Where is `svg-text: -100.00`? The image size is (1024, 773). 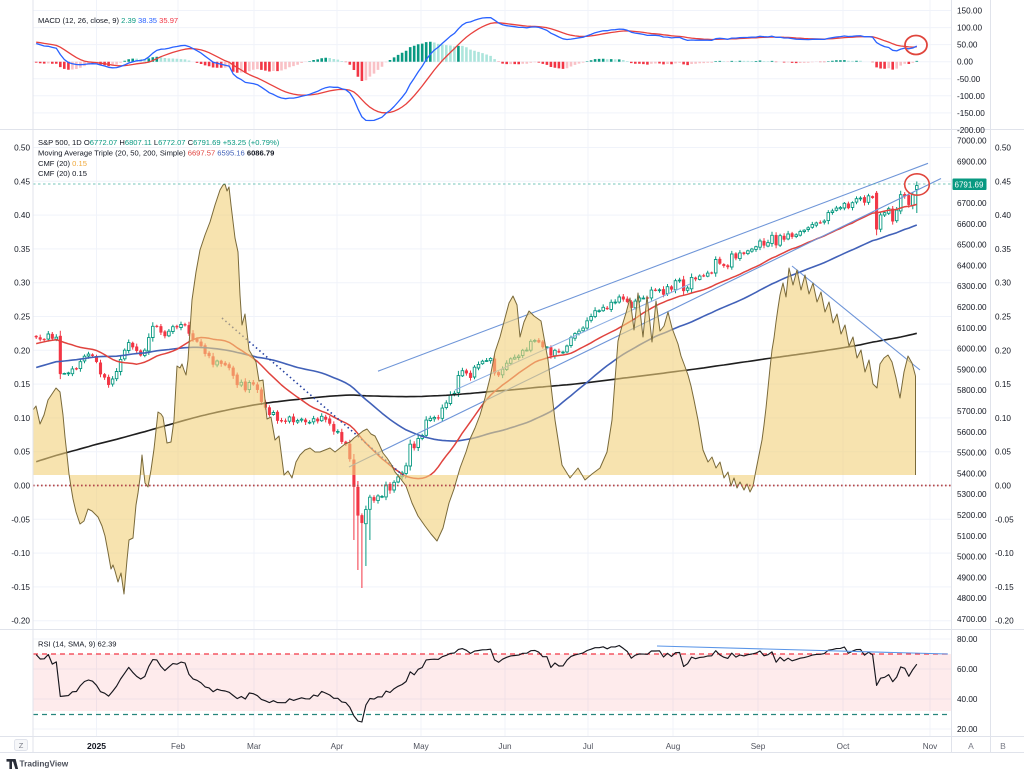
svg-text: -100.00 is located at coordinates (971, 96).